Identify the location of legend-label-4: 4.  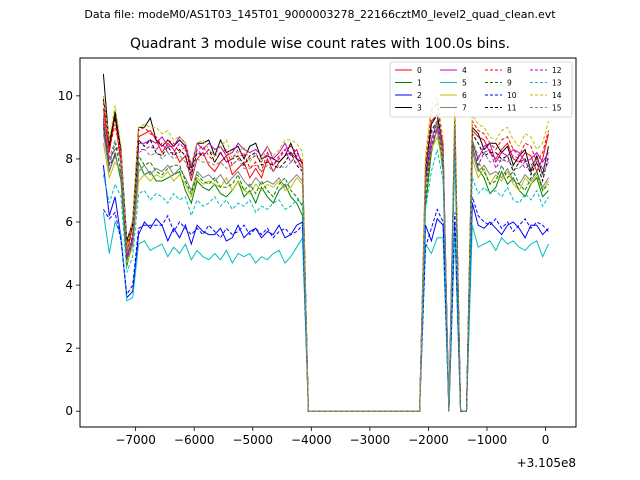
(464, 70).